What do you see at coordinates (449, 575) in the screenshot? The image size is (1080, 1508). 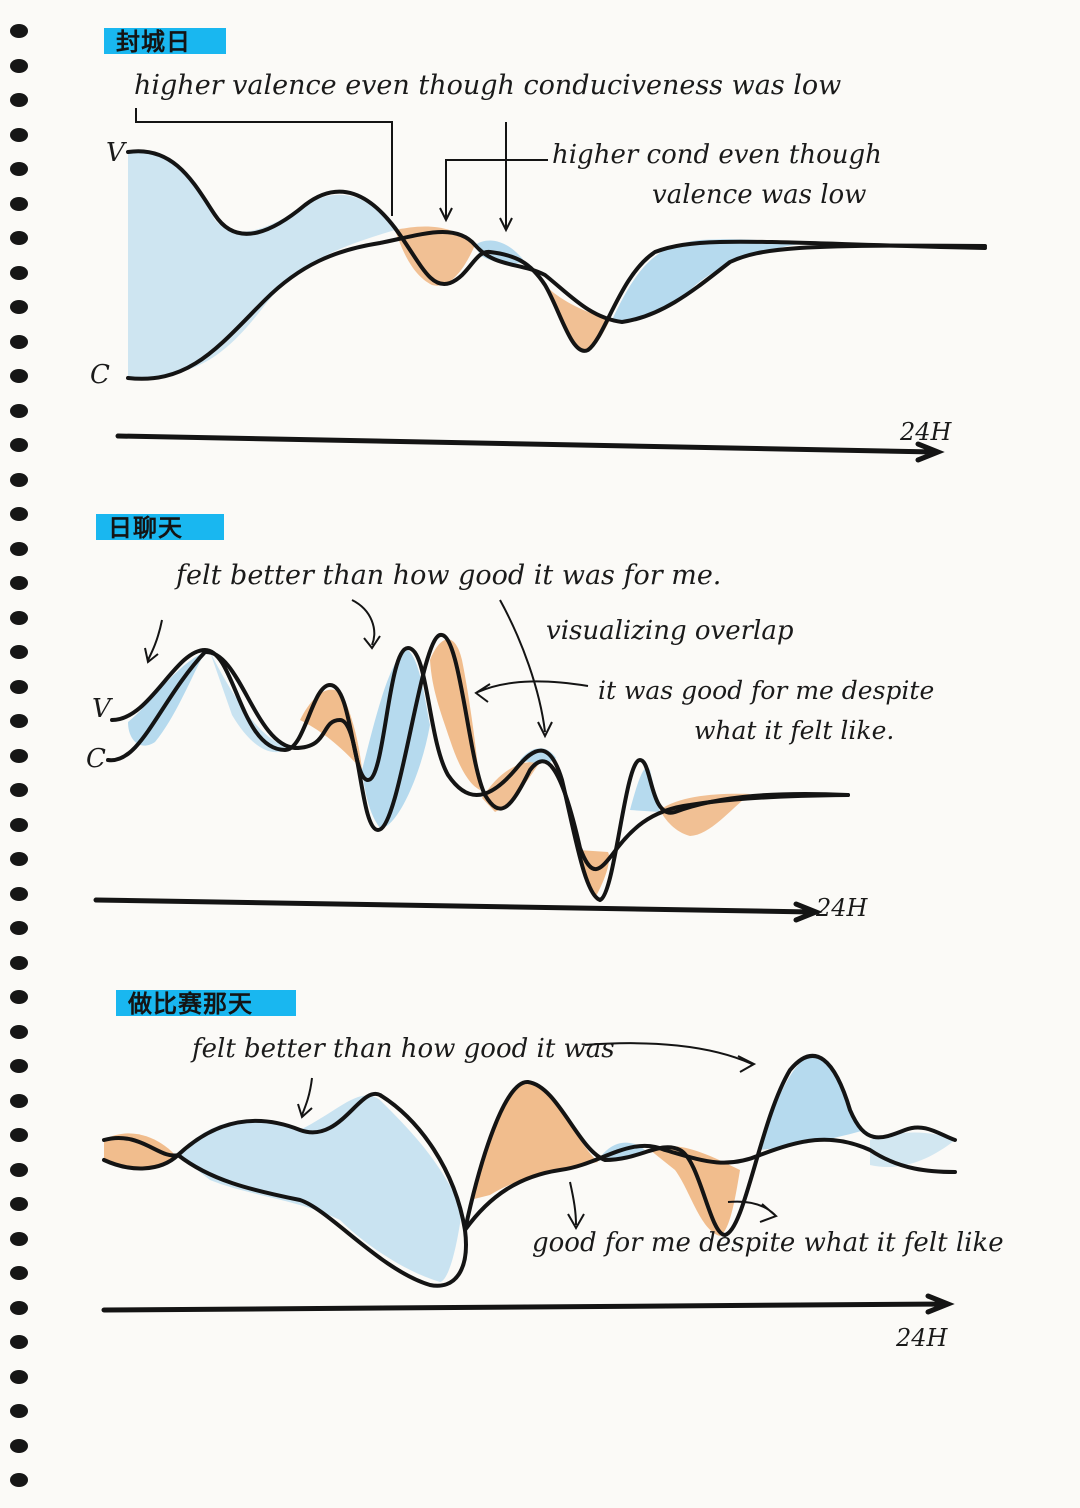 I see `s2-note-felt-better: felt better than how good it was for me.` at bounding box center [449, 575].